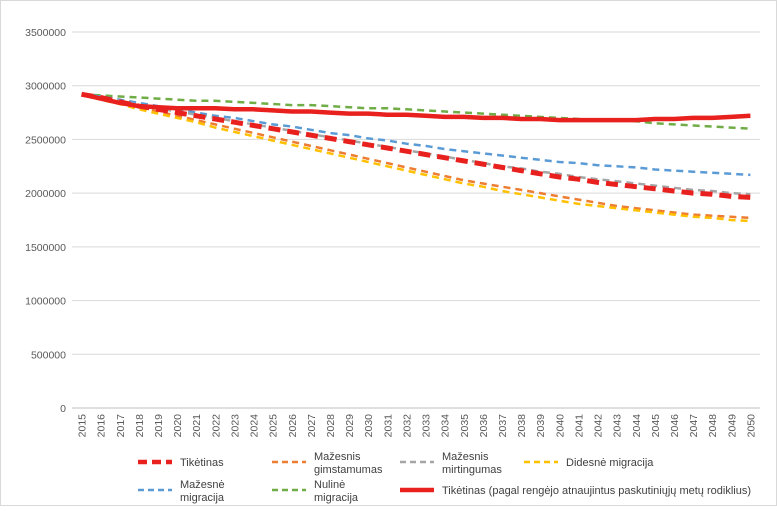 The image size is (777, 511). I want to click on x-tick-label: 2034, so click(446, 426).